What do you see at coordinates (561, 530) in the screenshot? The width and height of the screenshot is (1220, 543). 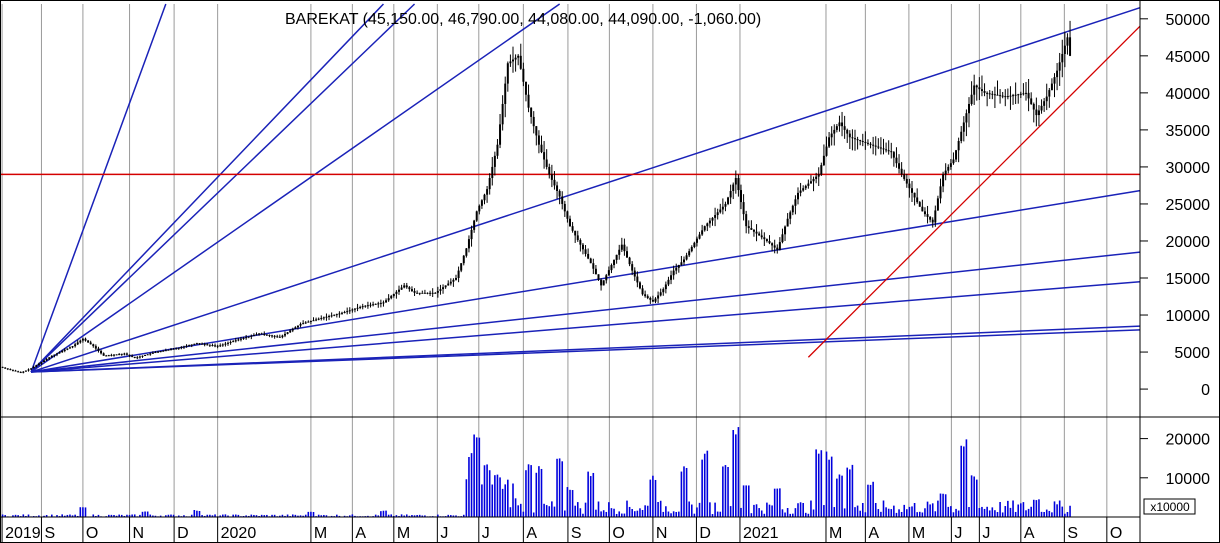 I see `time-axis: 2019 S O N D 2020 M A M J J A S O N D 2021 M A M J J A S O` at bounding box center [561, 530].